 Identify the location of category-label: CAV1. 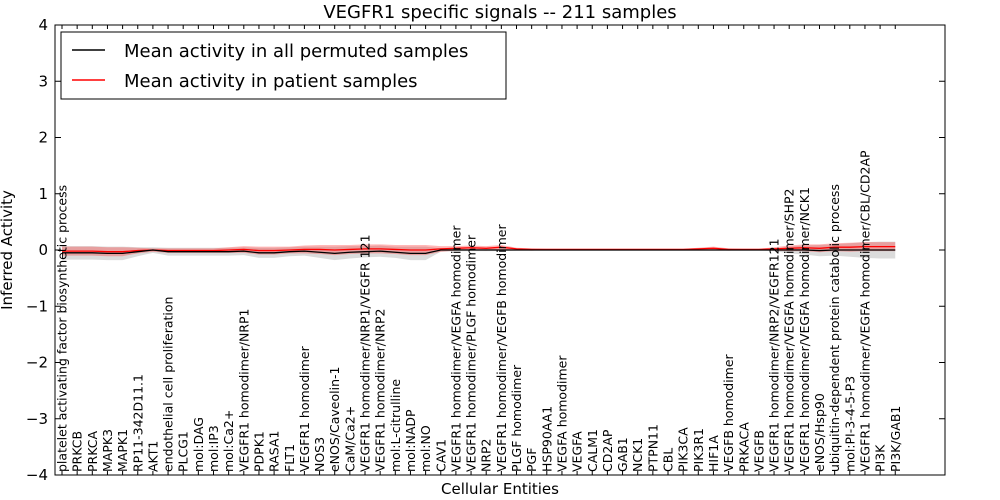
(440, 455).